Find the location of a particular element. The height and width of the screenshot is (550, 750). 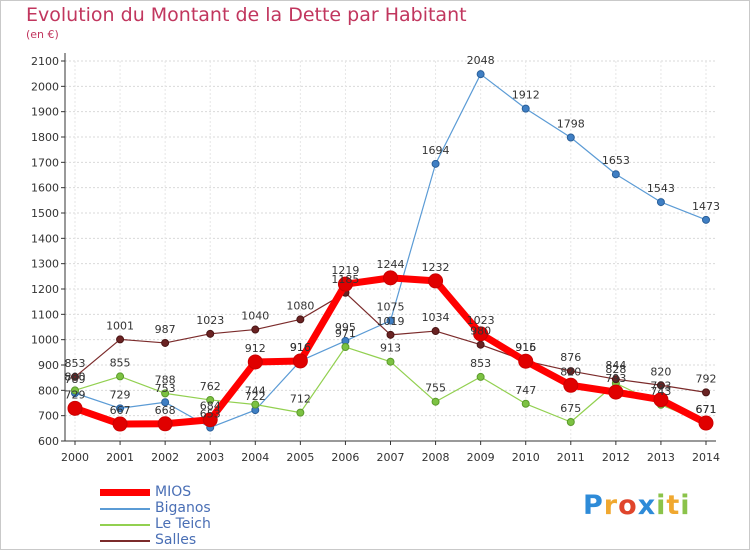

data-label-le-teich: 828 is located at coordinates (615, 369).